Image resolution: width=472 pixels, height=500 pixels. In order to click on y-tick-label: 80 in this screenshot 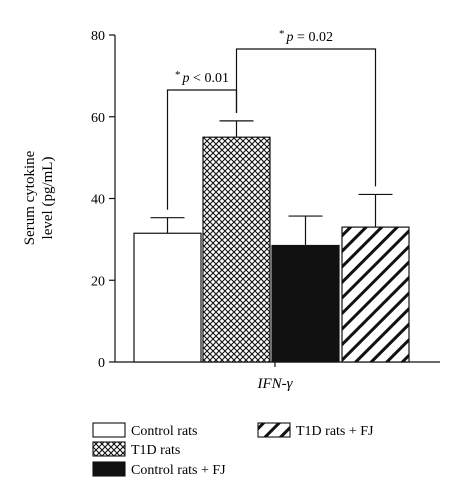, I will do `click(98, 36)`.